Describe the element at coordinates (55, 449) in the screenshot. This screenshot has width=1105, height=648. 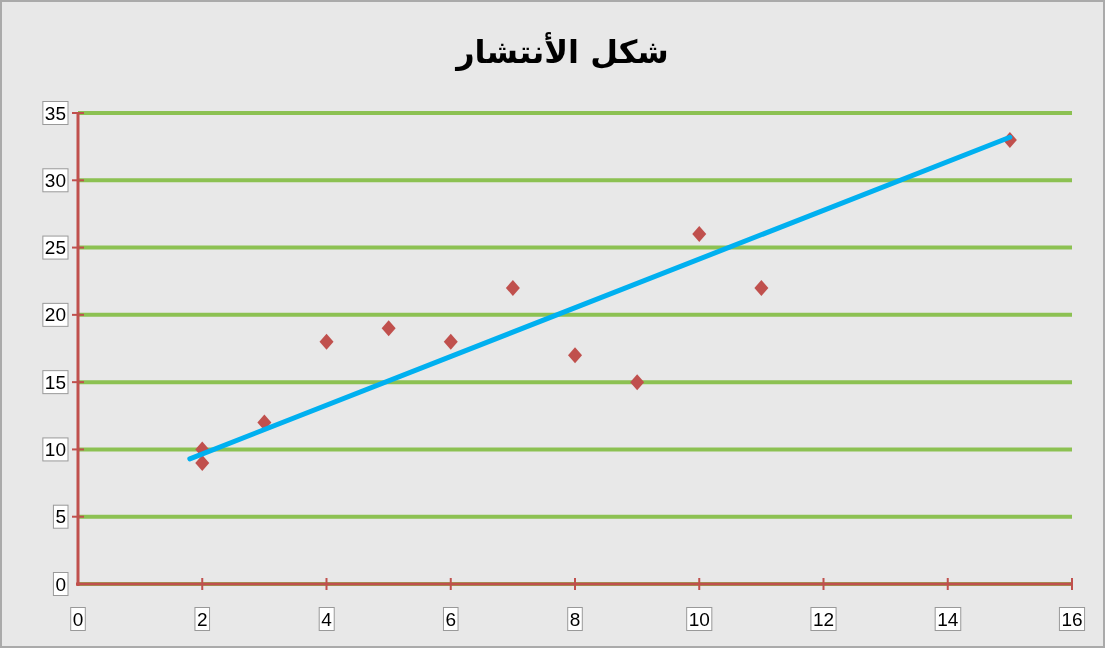
I see `y-tick-label: 10` at that location.